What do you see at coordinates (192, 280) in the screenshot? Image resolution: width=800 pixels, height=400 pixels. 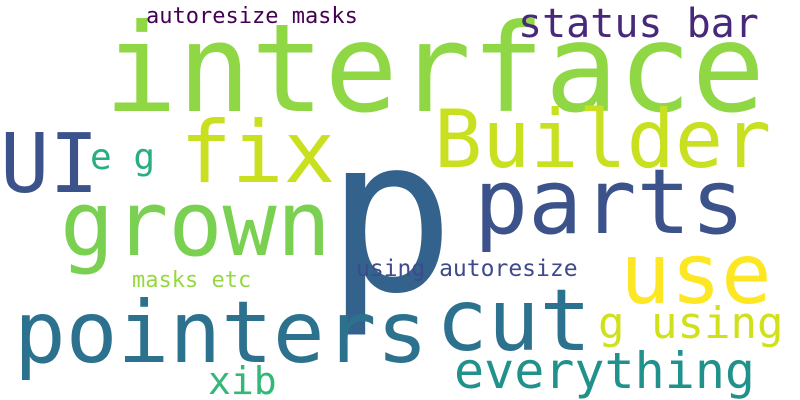 I see `word-masks-etc: masks etc` at bounding box center [192, 280].